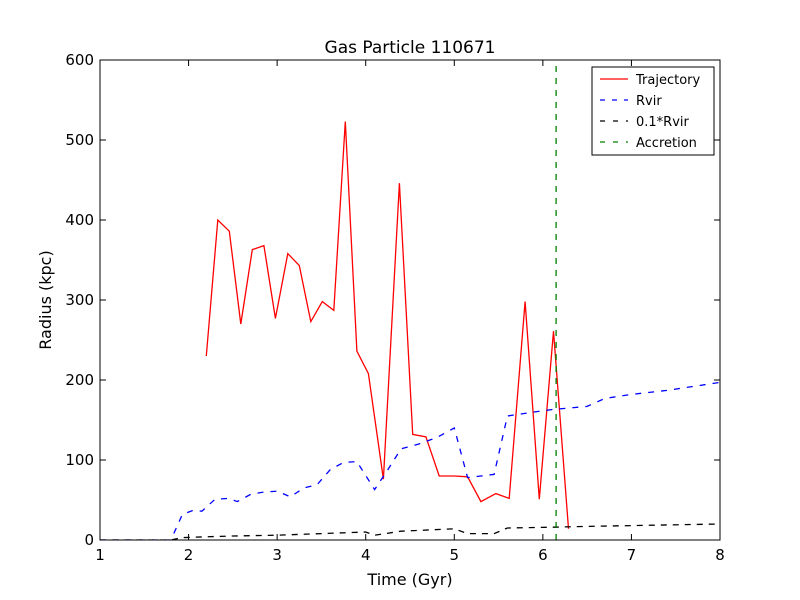  Describe the element at coordinates (663, 122) in the screenshot. I see `legend-label: 0.1*Rvir` at that location.